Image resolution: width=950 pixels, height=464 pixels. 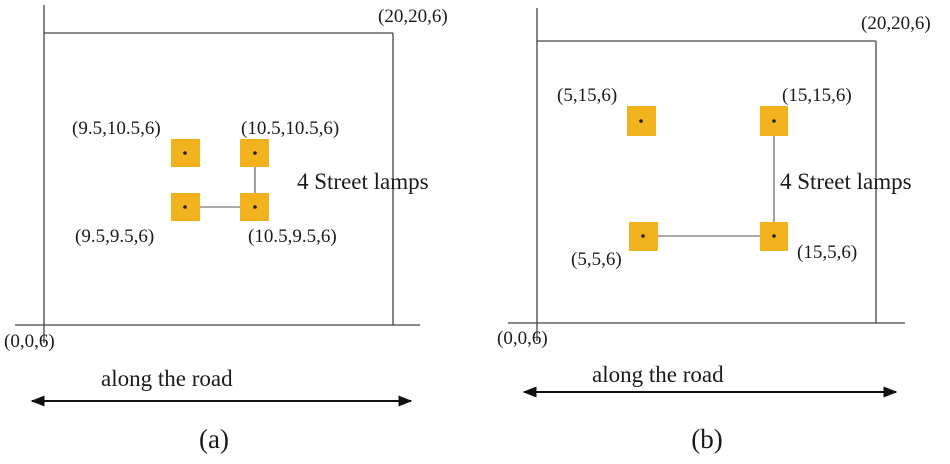 I want to click on lamp-label: (5,15,6), so click(x=587, y=95).